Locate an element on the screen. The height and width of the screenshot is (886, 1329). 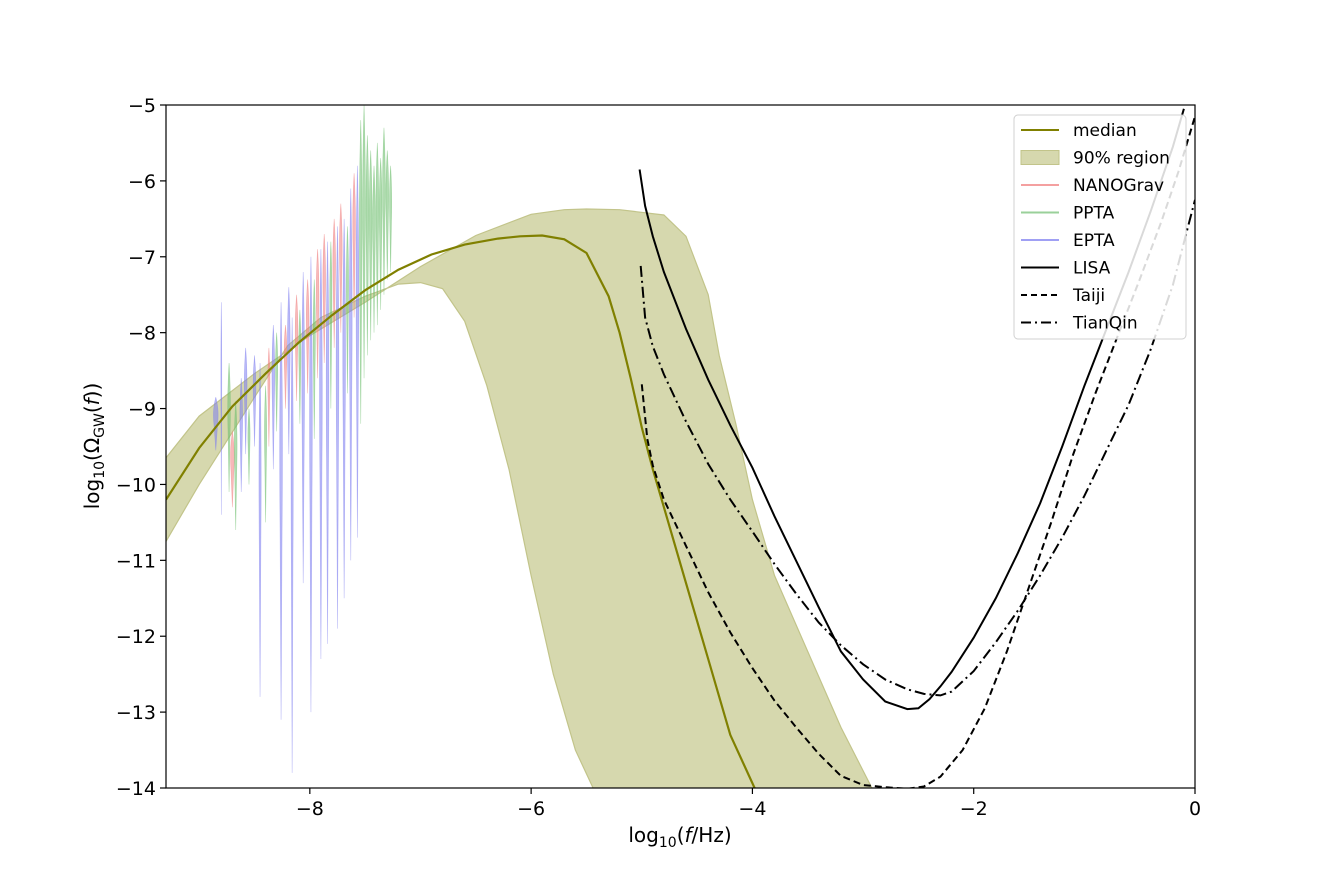
legend-label-taiji: Taiji is located at coordinates (1088, 296).